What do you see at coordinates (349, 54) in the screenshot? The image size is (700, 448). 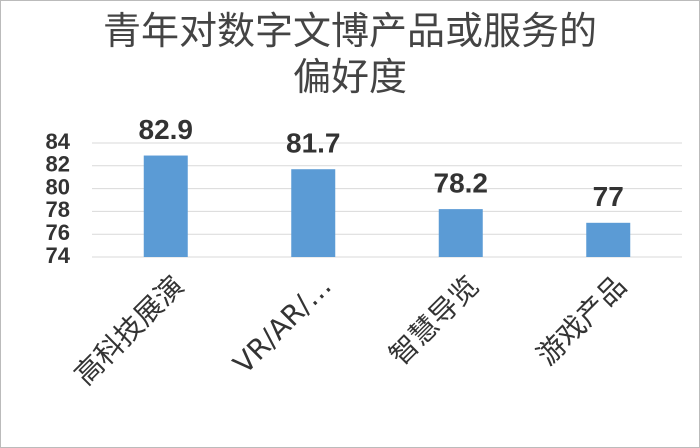 I see `chart-title: 青年对数字文博产品或服务的偏好度` at bounding box center [349, 54].